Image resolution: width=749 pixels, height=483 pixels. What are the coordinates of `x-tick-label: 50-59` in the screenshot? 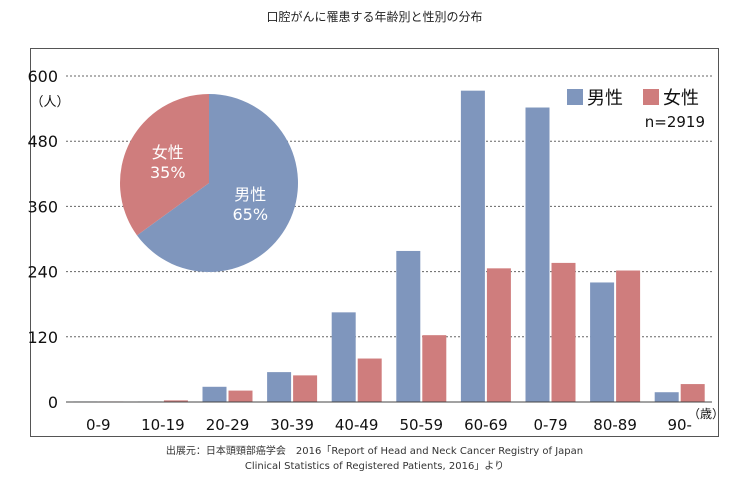 It's located at (422, 425).